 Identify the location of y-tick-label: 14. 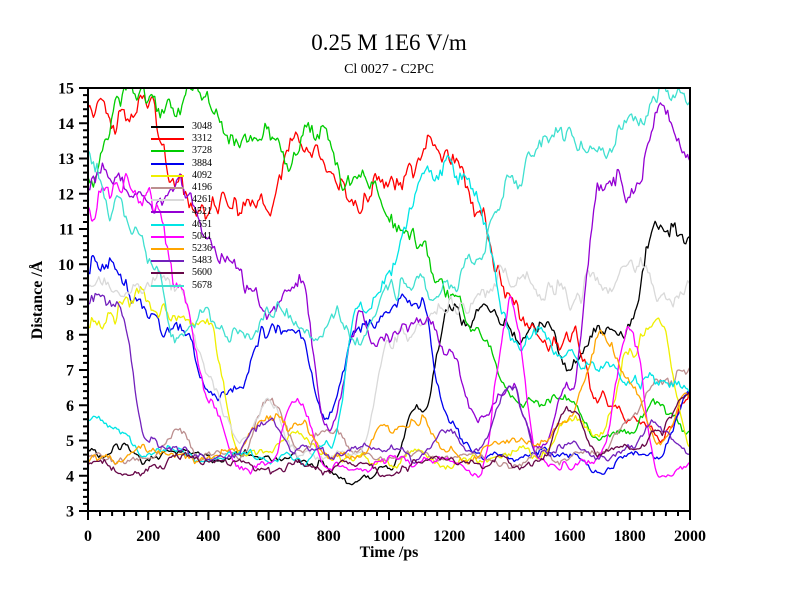
(66, 124).